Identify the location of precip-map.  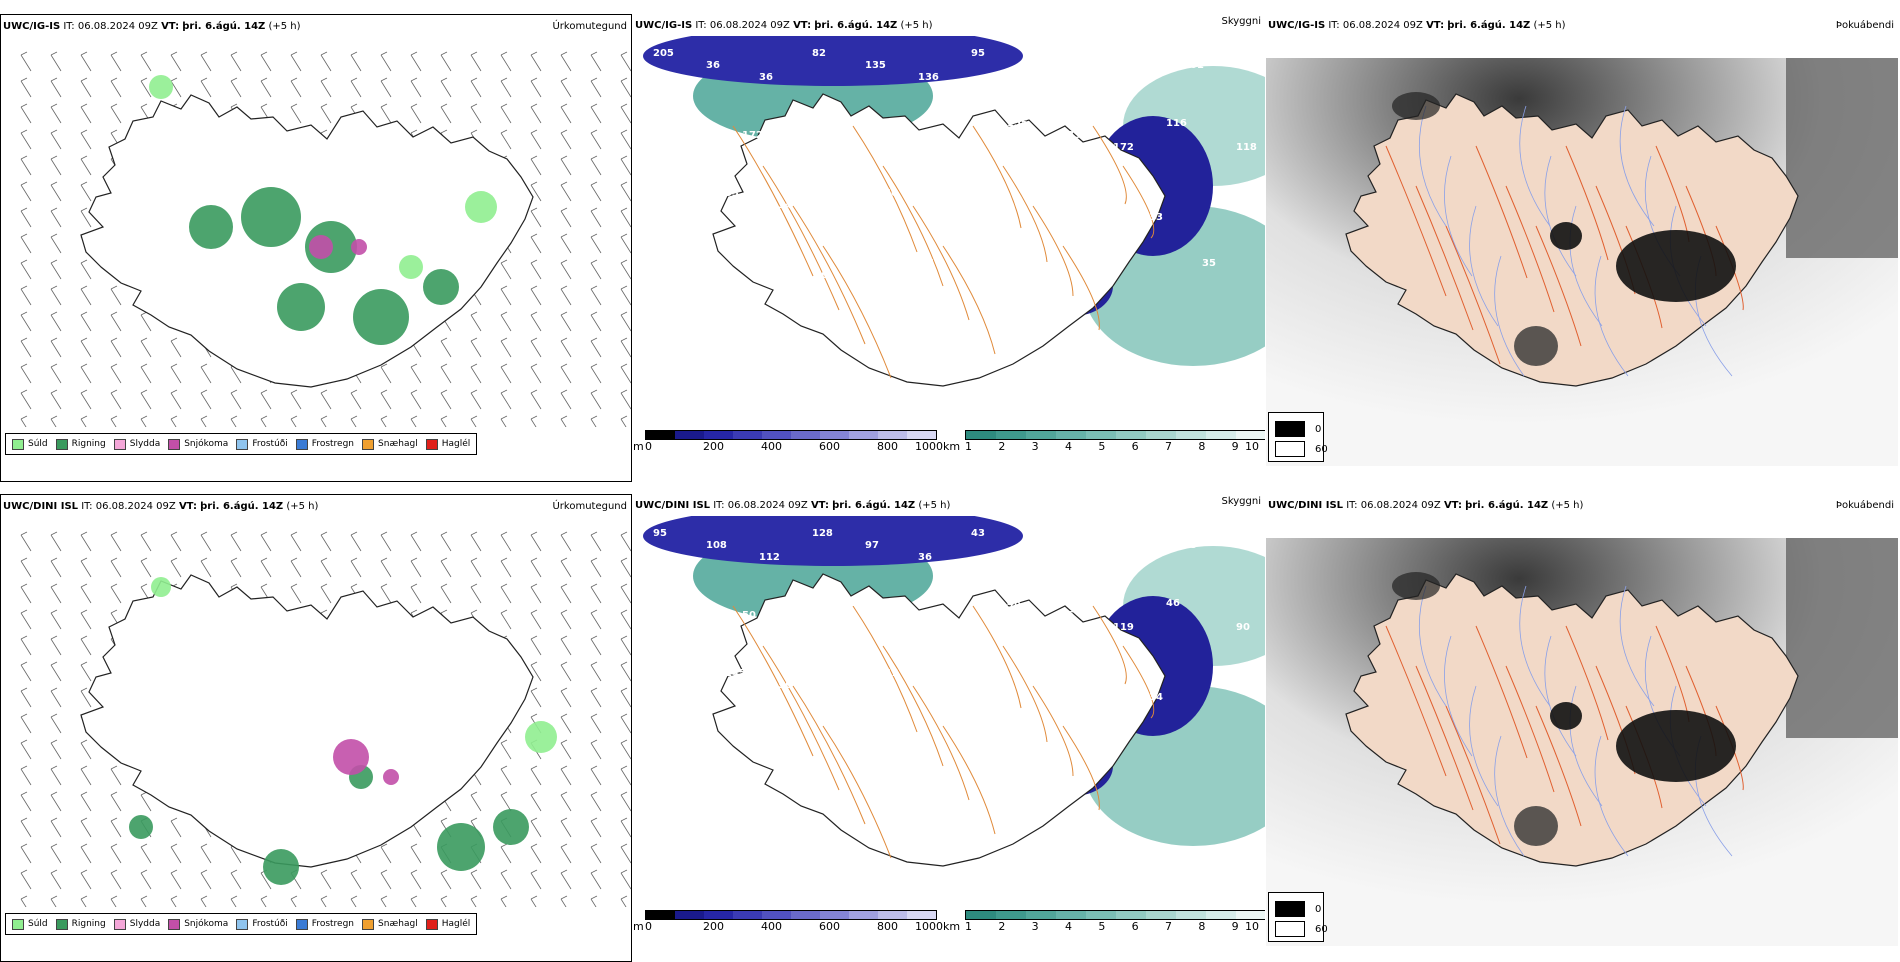
(325, 719).